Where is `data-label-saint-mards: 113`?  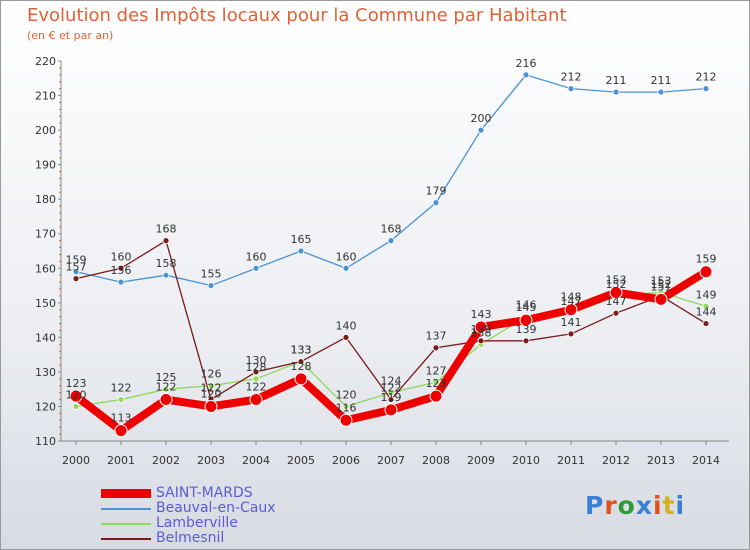
data-label-saint-mards: 113 is located at coordinates (121, 418).